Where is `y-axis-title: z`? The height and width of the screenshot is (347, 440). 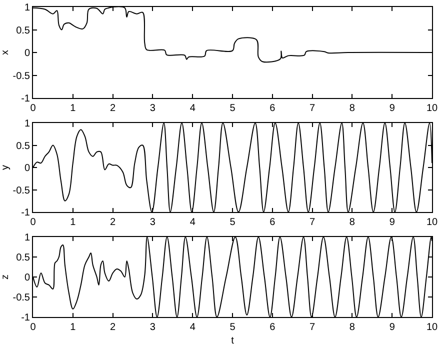
y-axis-title: z is located at coordinates (5, 277).